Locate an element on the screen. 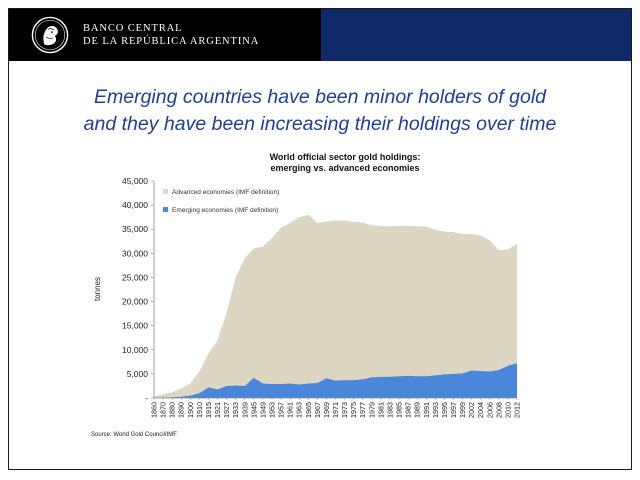 The height and width of the screenshot is (480, 640). bank-seal-logo-icon is located at coordinates (50, 35).